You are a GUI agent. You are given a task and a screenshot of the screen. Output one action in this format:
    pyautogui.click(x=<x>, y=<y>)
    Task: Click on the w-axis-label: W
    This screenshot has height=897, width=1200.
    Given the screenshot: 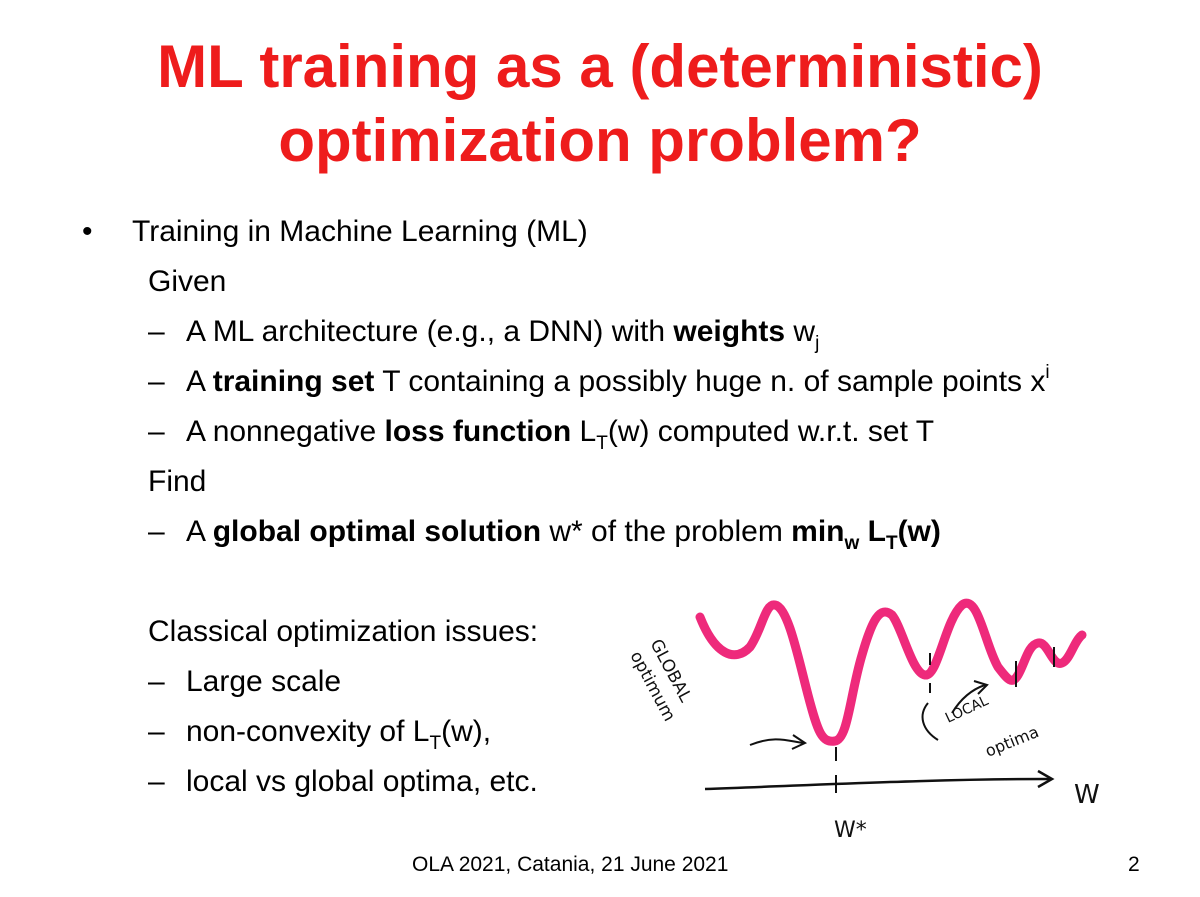 What is the action you would take?
    pyautogui.click(x=1087, y=795)
    